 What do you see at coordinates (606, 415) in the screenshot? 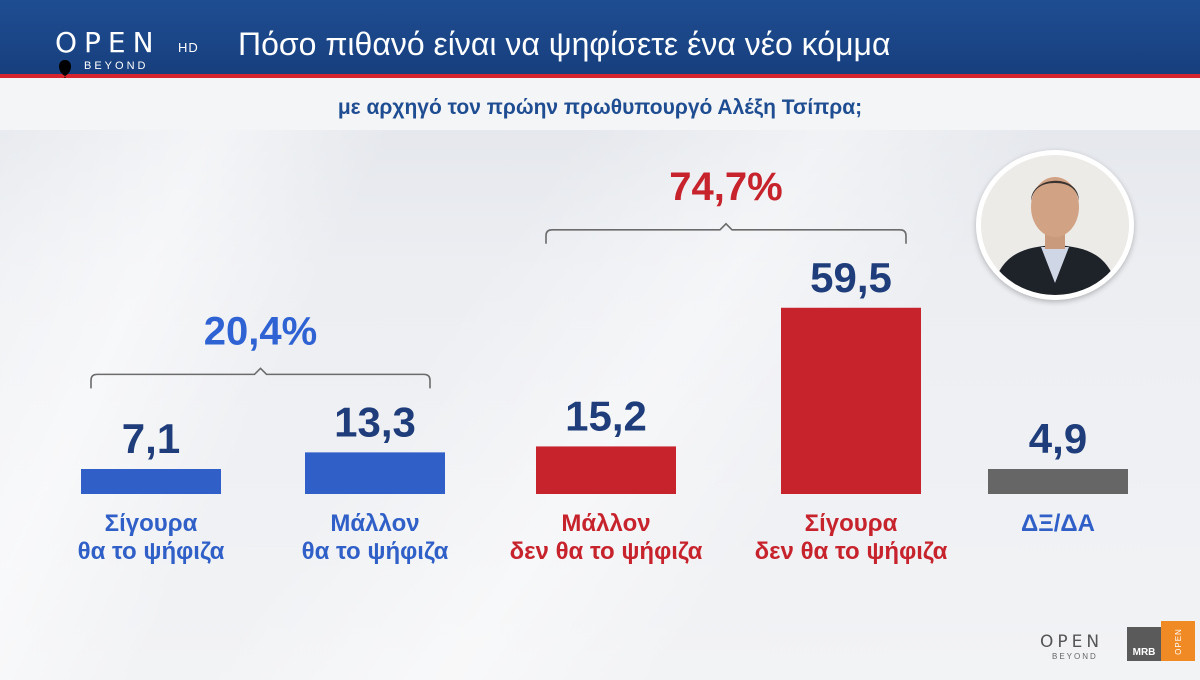
I see `value-label-2: 15,2` at bounding box center [606, 415].